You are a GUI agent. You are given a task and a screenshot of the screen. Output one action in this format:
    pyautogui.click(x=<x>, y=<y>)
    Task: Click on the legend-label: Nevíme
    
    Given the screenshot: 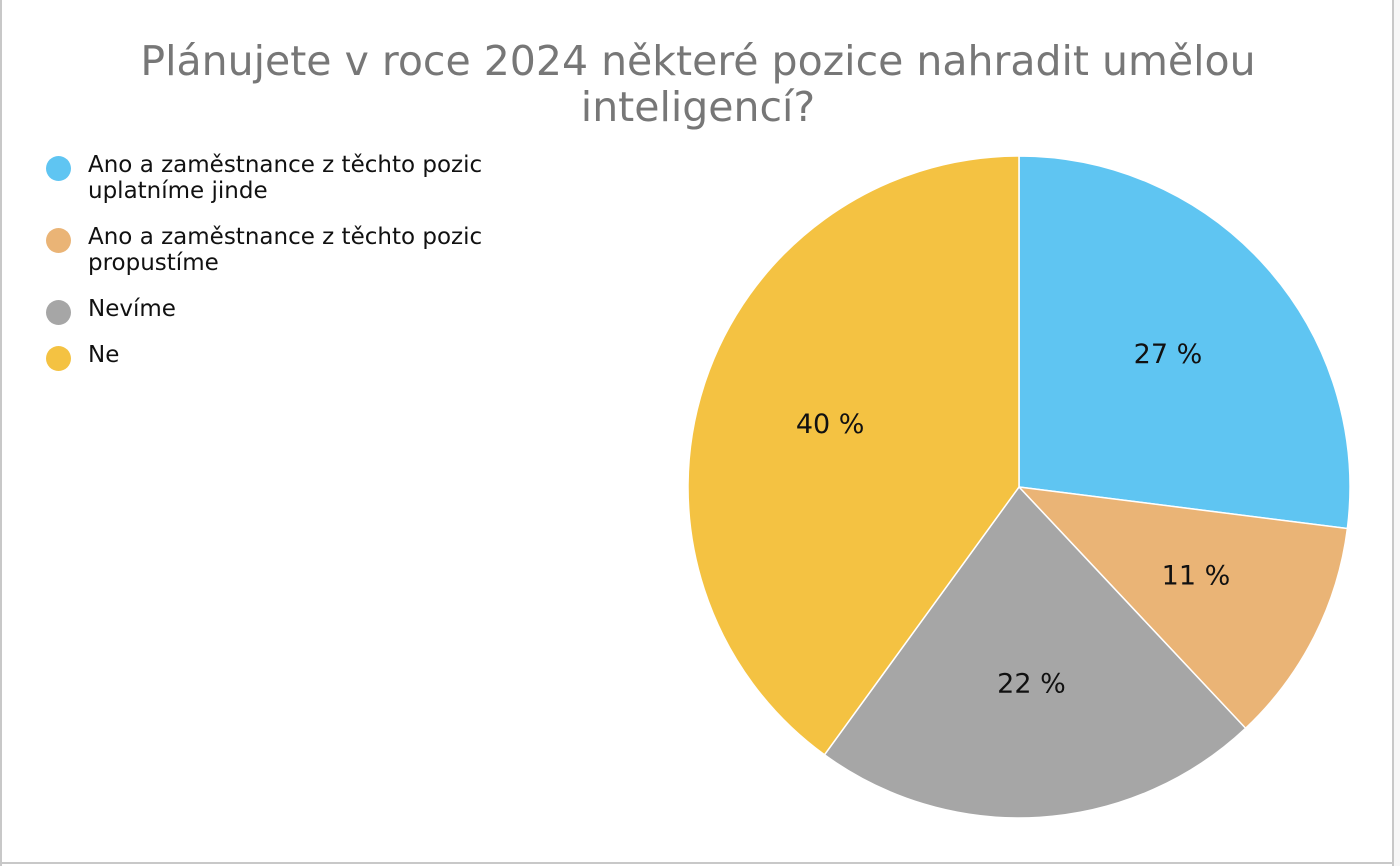 What is the action you would take?
    pyautogui.click(x=132, y=309)
    